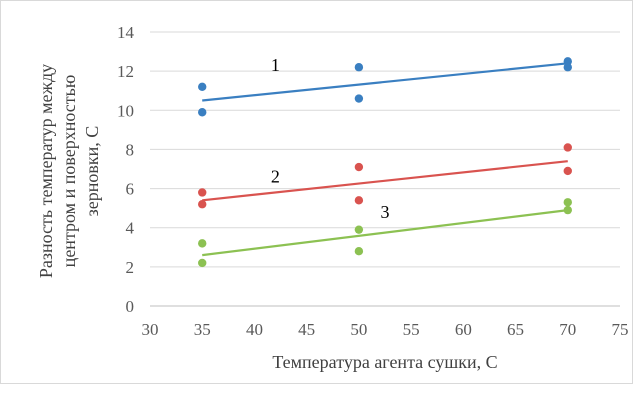  I want to click on series-label-2: 2, so click(275, 177).